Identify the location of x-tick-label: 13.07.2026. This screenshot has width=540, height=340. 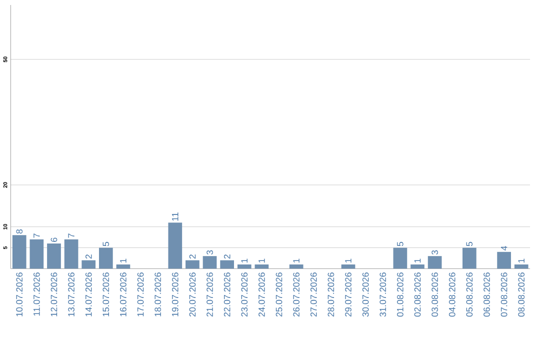
(71, 294).